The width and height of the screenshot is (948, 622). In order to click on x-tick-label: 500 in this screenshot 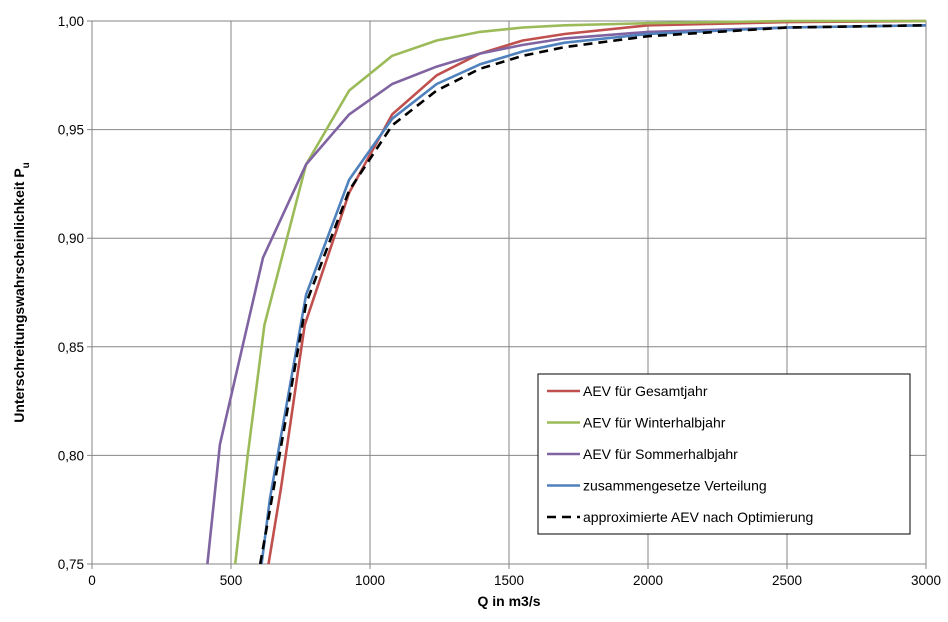, I will do `click(231, 580)`.